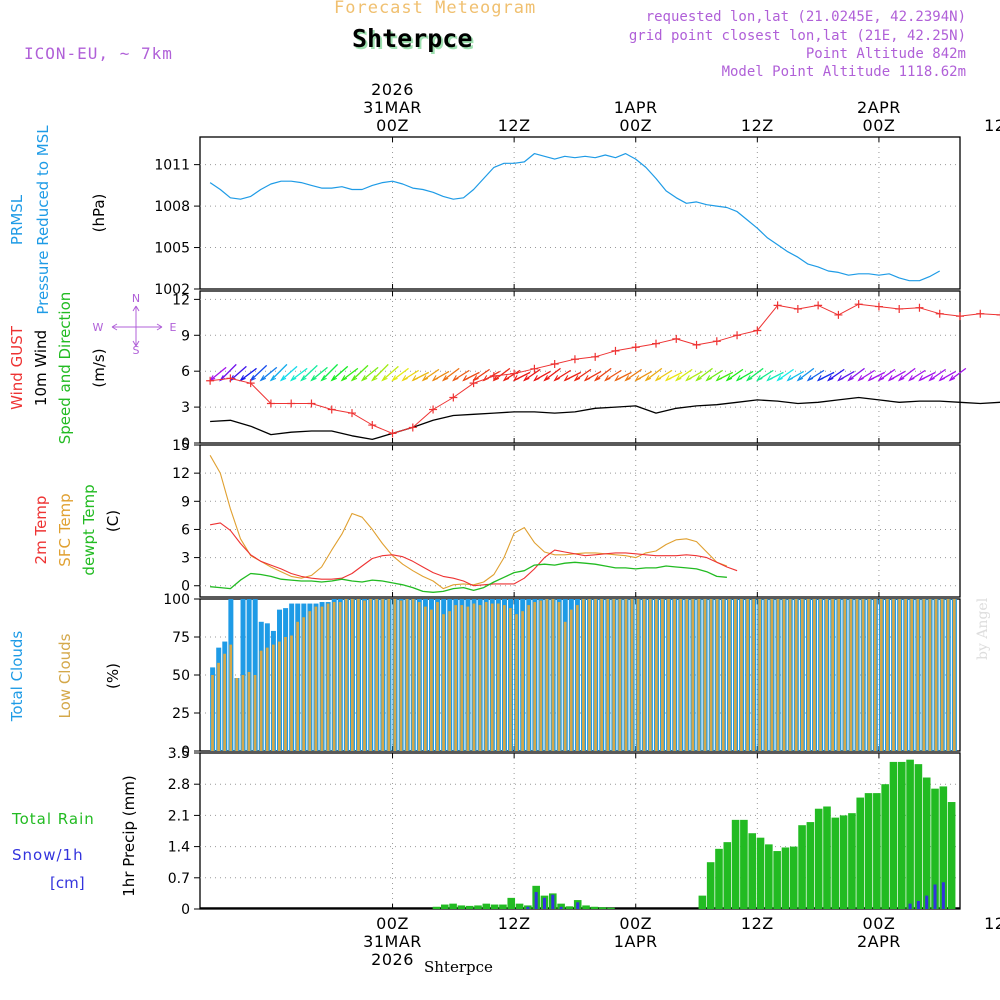 The height and width of the screenshot is (1000, 1000). I want to click on label-hpa-group: (hPa), so click(99, 213).